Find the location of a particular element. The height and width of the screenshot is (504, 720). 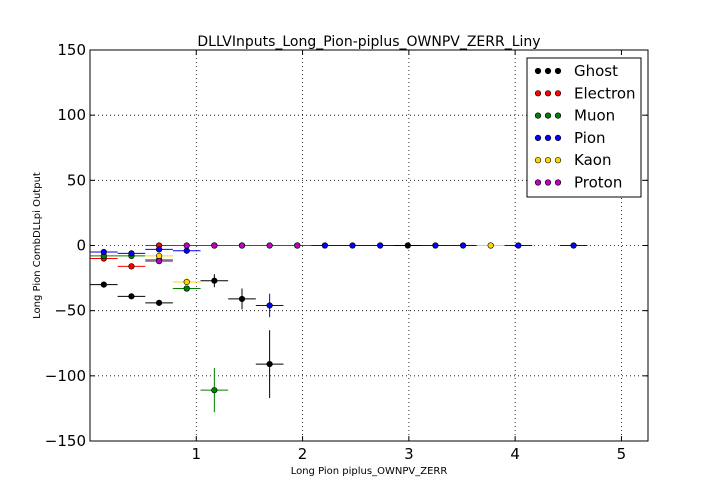

legend-entry-ghost: Ghost is located at coordinates (576, 71).